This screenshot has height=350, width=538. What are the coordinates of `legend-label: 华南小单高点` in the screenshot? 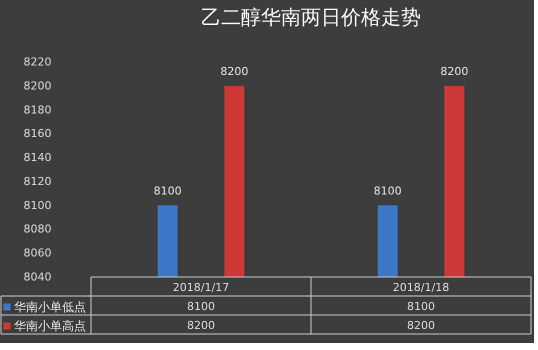 It's located at (50, 326).